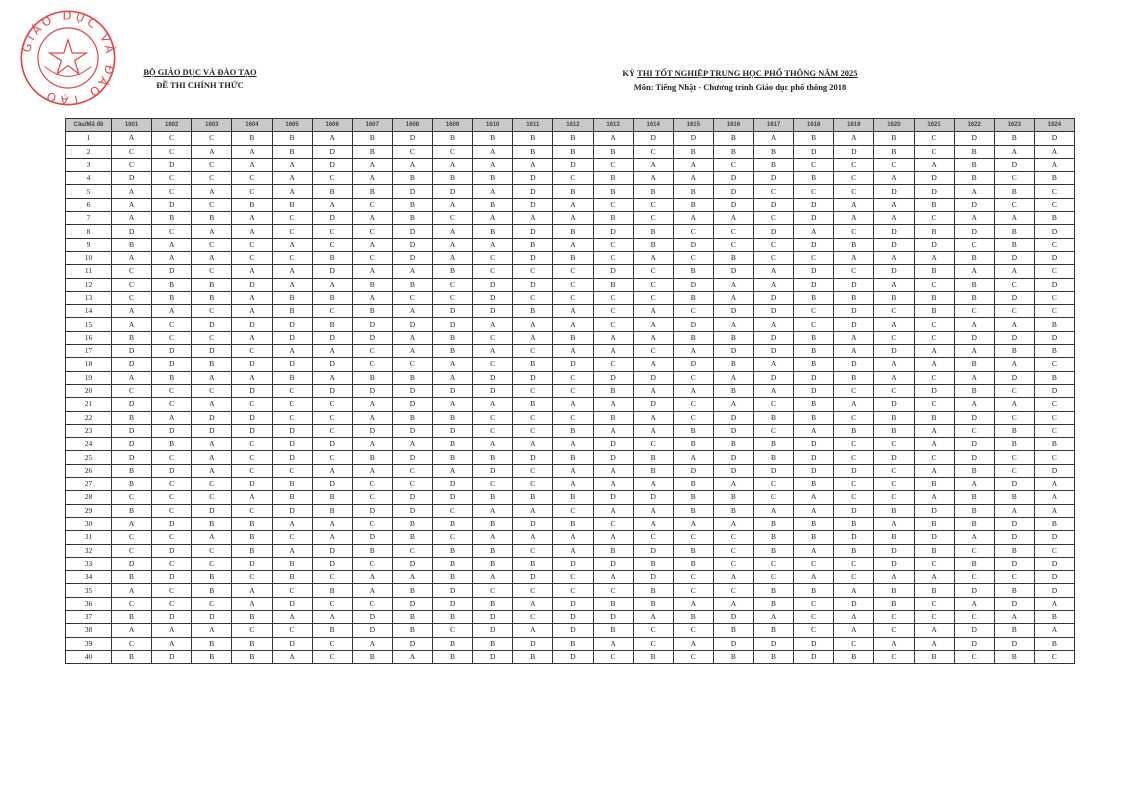 The height and width of the screenshot is (800, 1131). I want to click on ministry-name: BỘ GIÁO DỤC VÀ ĐÀO TẠO, so click(200, 72).